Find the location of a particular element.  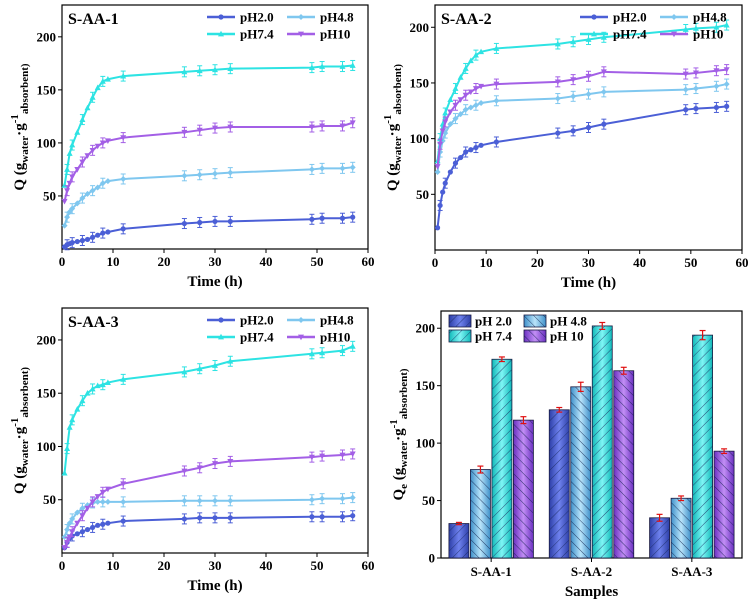

panel-label: S-AA-2 is located at coordinates (466, 19).